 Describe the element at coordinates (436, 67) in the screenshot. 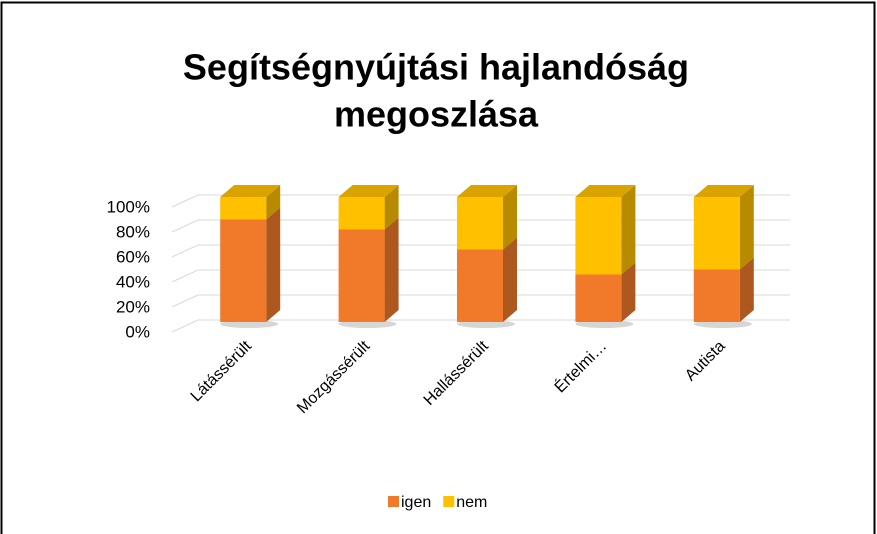

I see `chart-title: Segítségnyújtási hajlandóság` at that location.